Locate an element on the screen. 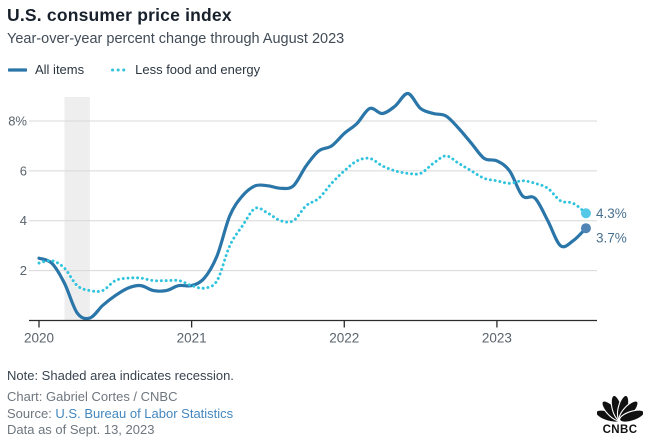 This screenshot has height=439, width=647. dotted-line-swatch-icon is located at coordinates (119, 69).